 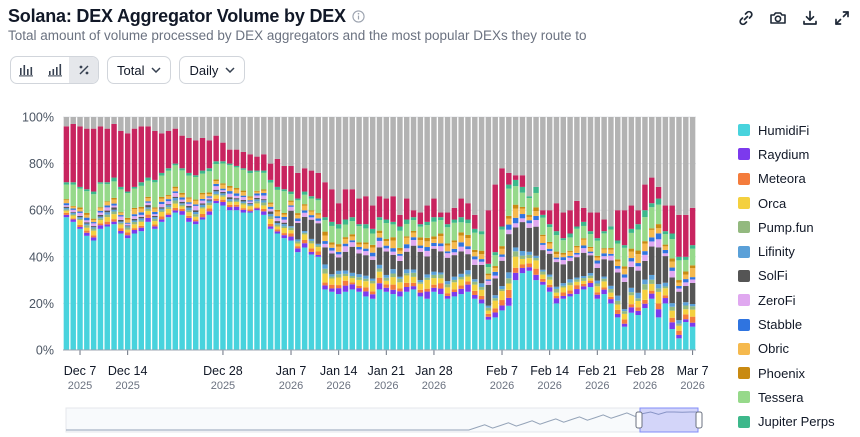 What do you see at coordinates (786, 349) in the screenshot?
I see `legend-item: Obric` at bounding box center [786, 349].